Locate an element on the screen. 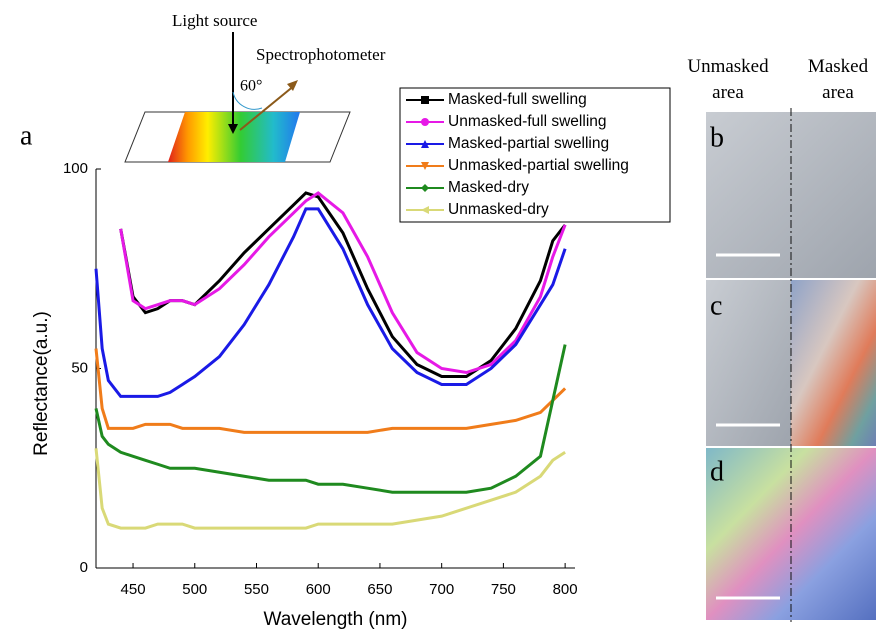  panel-label: d is located at coordinates (717, 471).